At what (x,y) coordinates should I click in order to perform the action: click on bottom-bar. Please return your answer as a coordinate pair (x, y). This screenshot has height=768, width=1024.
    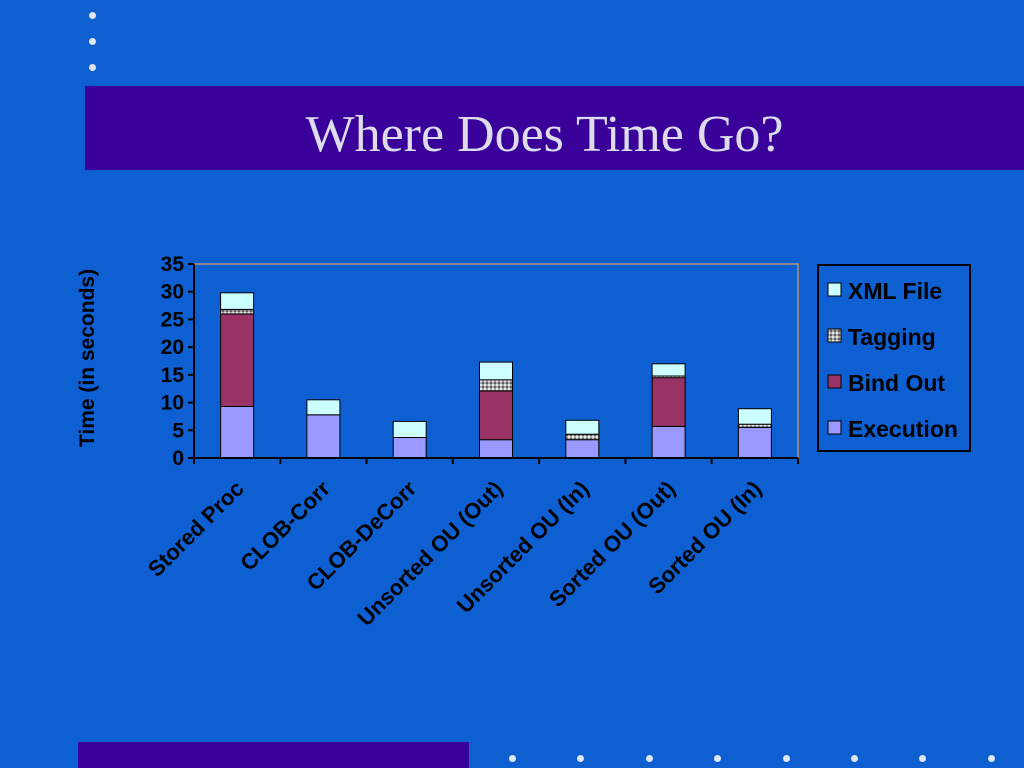
    Looking at the image, I should click on (273, 755).